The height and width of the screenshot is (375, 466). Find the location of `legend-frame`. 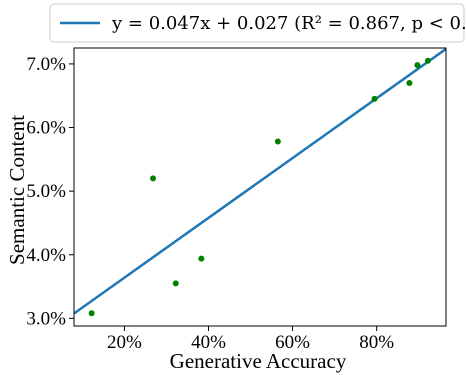

legend-frame is located at coordinates (257, 23).